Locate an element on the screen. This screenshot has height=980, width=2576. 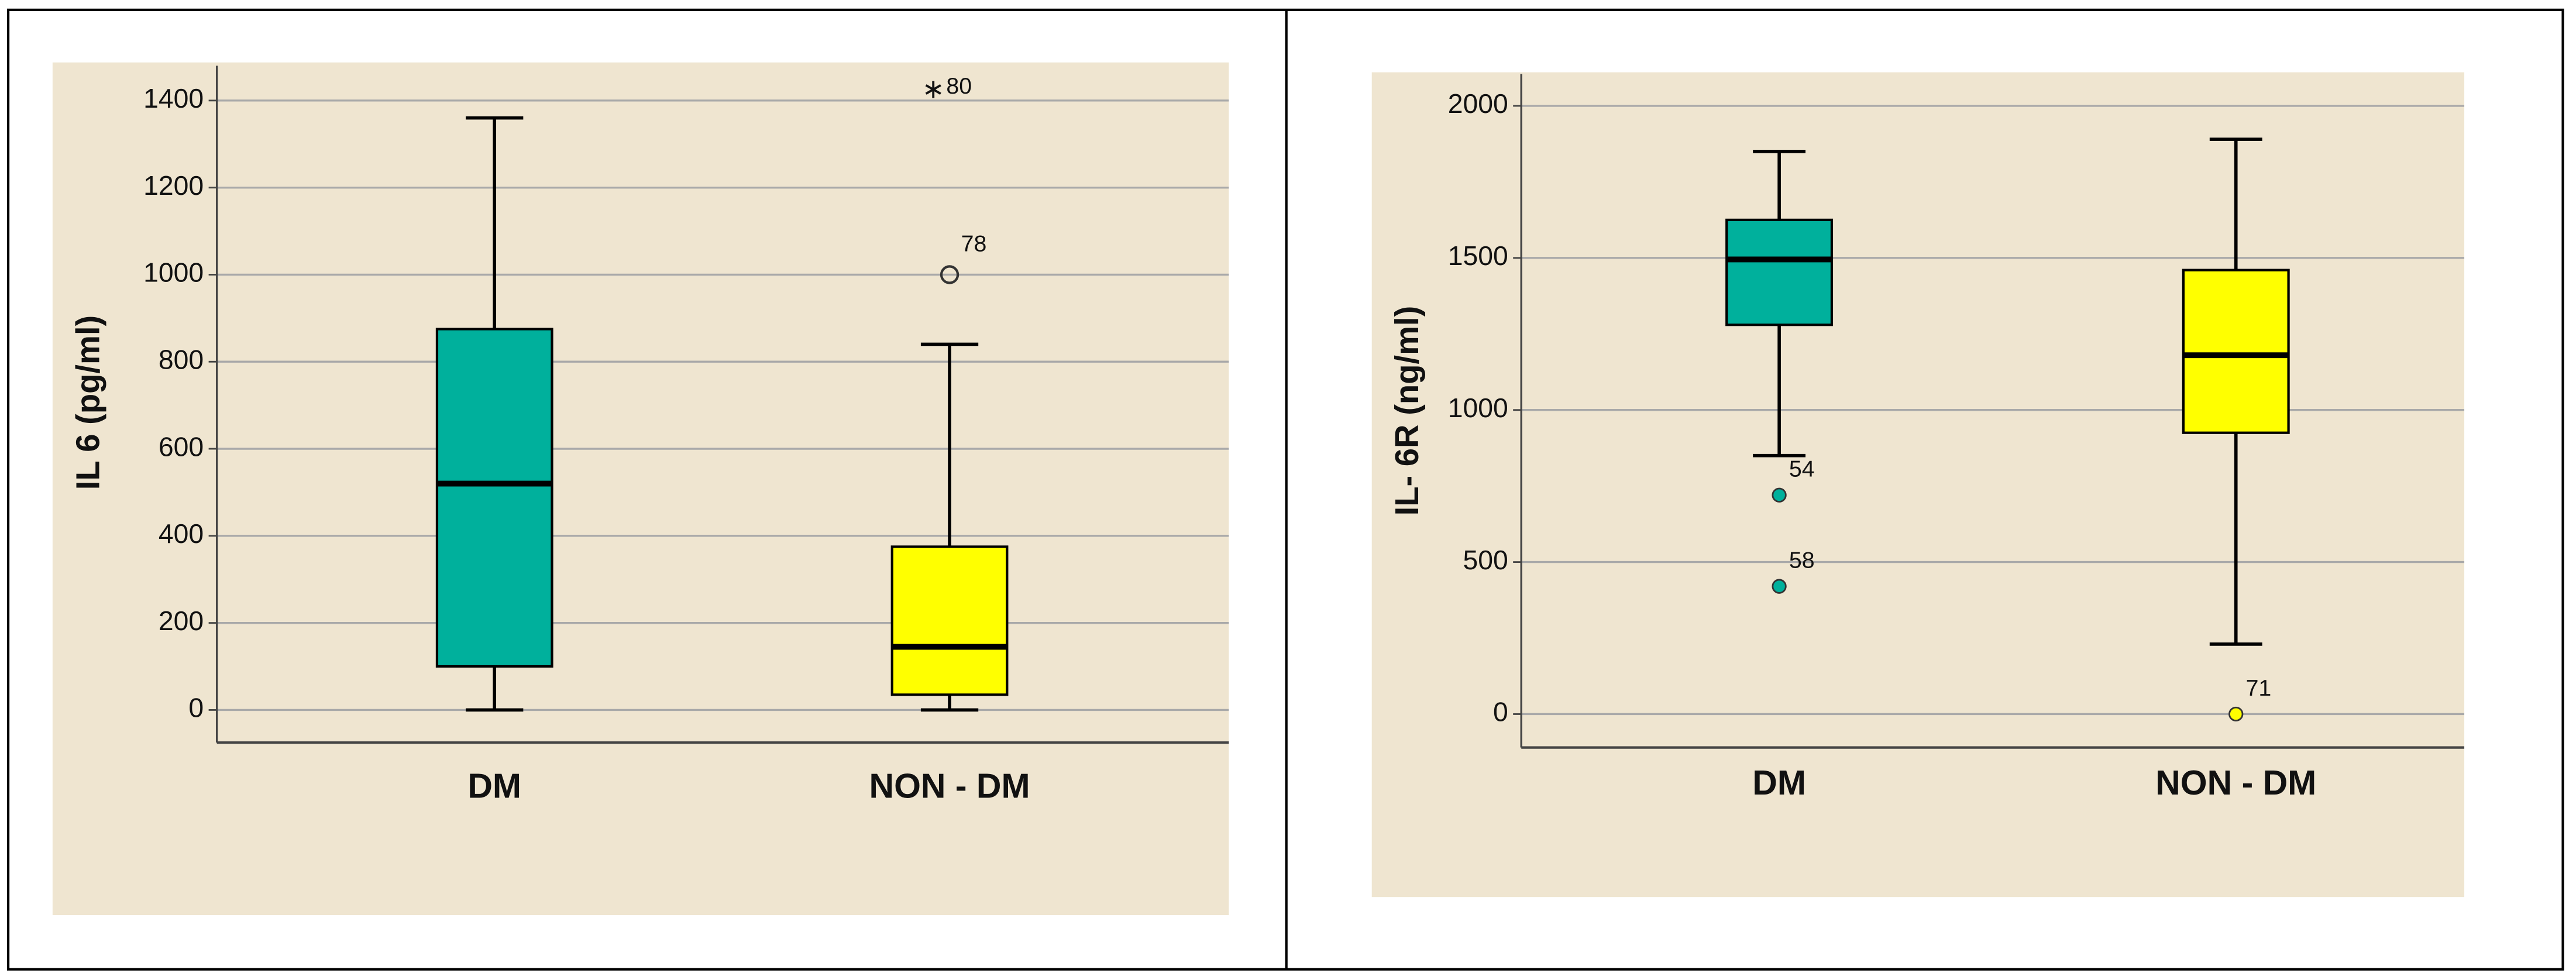
y-tick-label: 800 is located at coordinates (181, 359).